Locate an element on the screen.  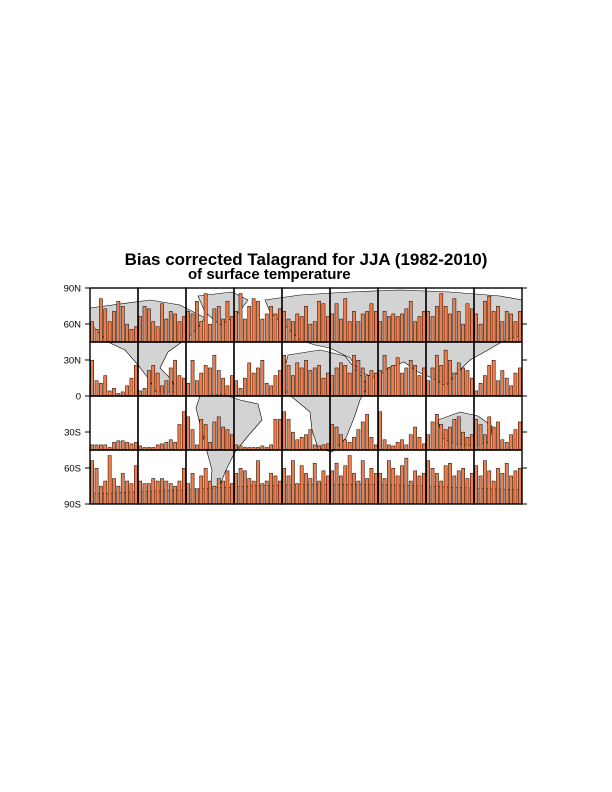
bar-r1-c7-b9 is located at coordinates (467, 383).